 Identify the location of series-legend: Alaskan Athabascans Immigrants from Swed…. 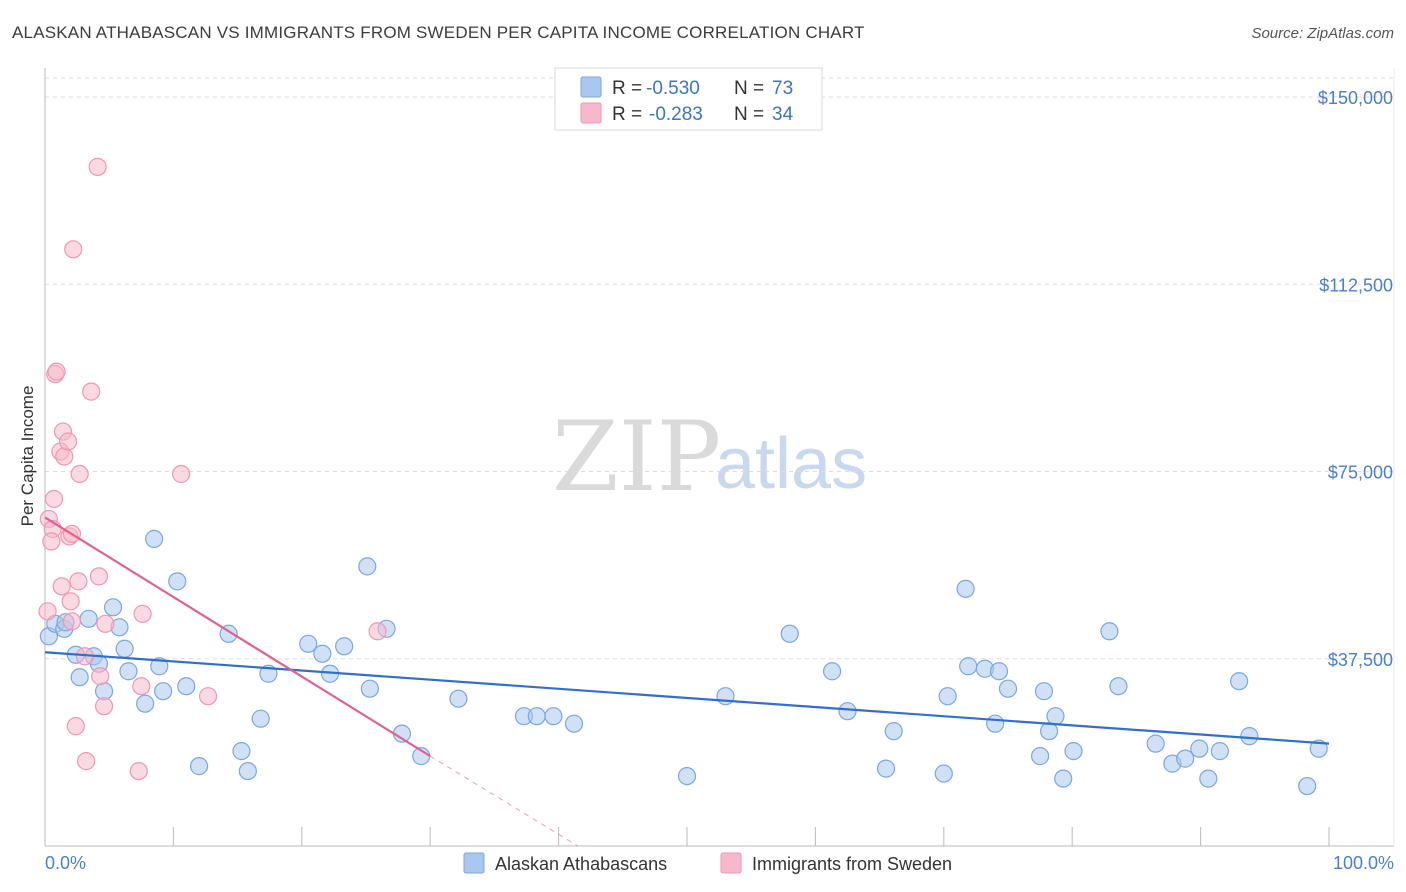
(707, 863).